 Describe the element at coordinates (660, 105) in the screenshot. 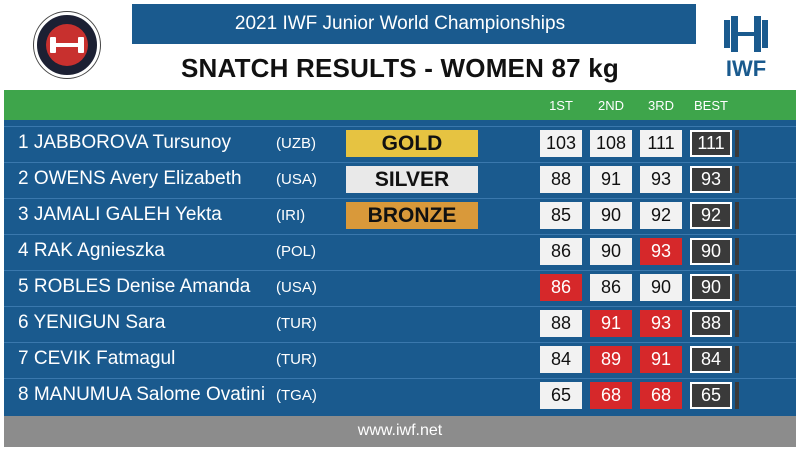

I see `col-head-3rd: 3RD` at that location.